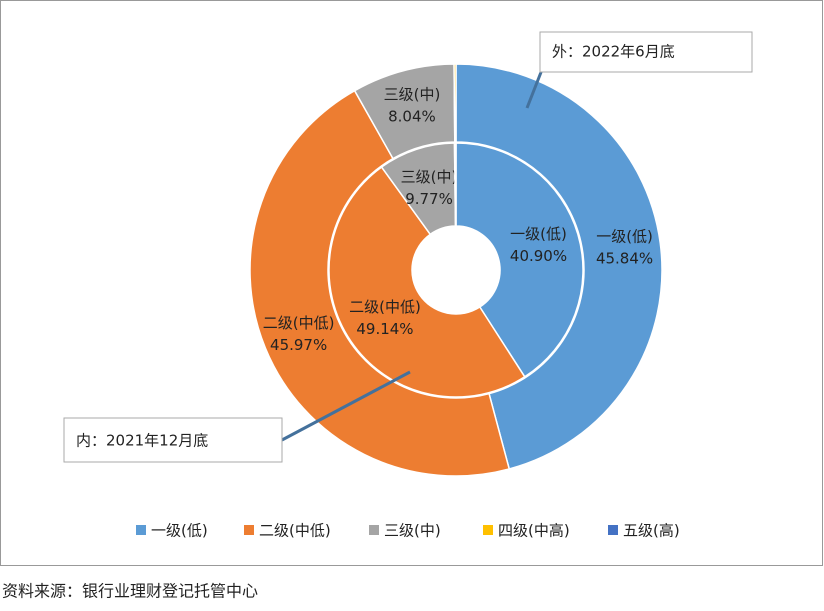  Describe the element at coordinates (412, 531) in the screenshot. I see `legend-label: 三级(中)` at that location.